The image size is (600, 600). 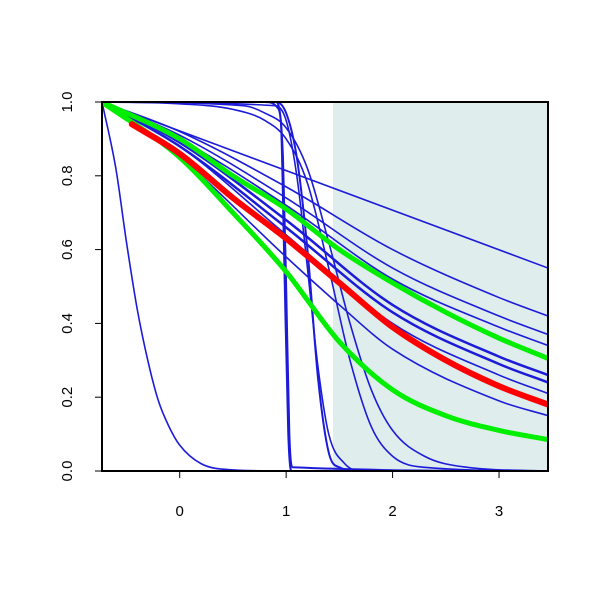 I want to click on y-tick-label: 0.8, so click(x=67, y=175).